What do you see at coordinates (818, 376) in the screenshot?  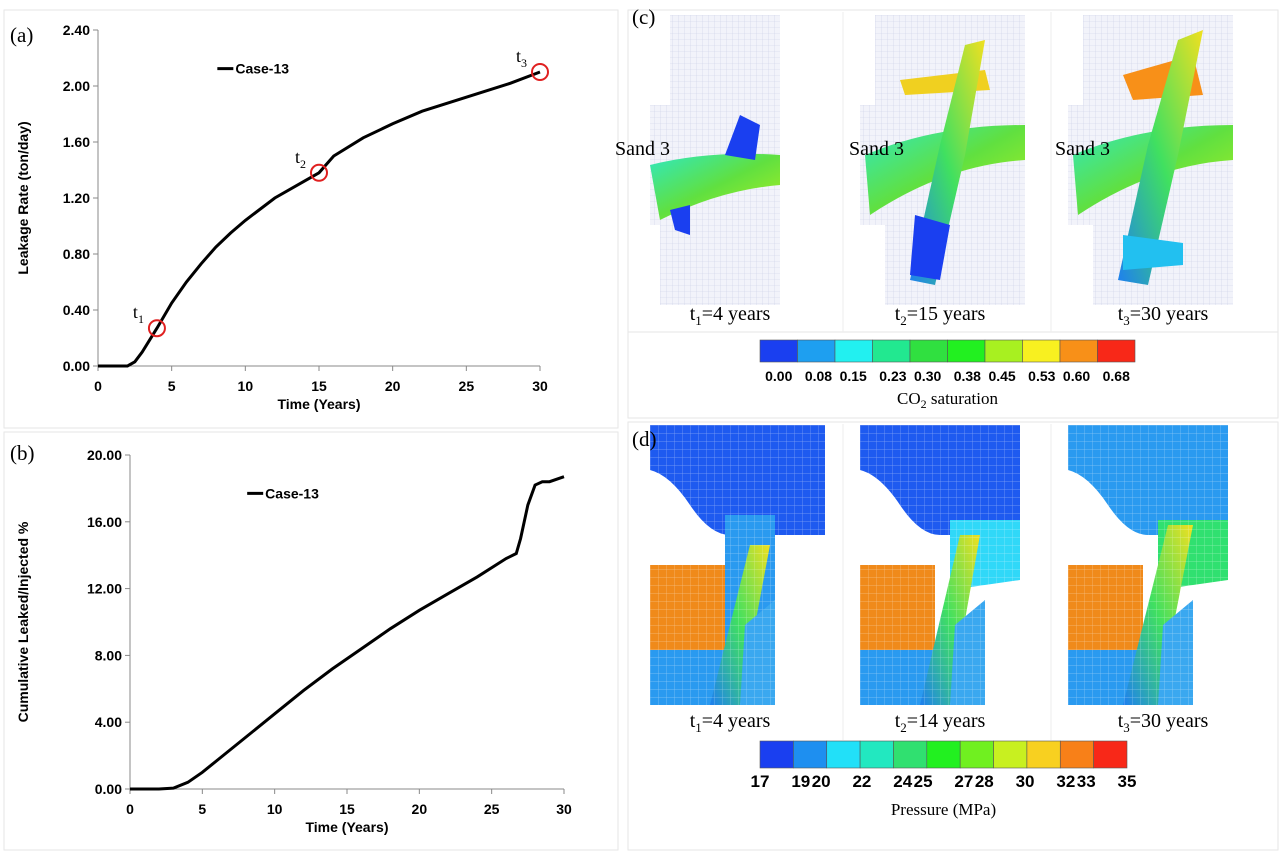 I see `colorbar-tick-label: 0.08` at bounding box center [818, 376].